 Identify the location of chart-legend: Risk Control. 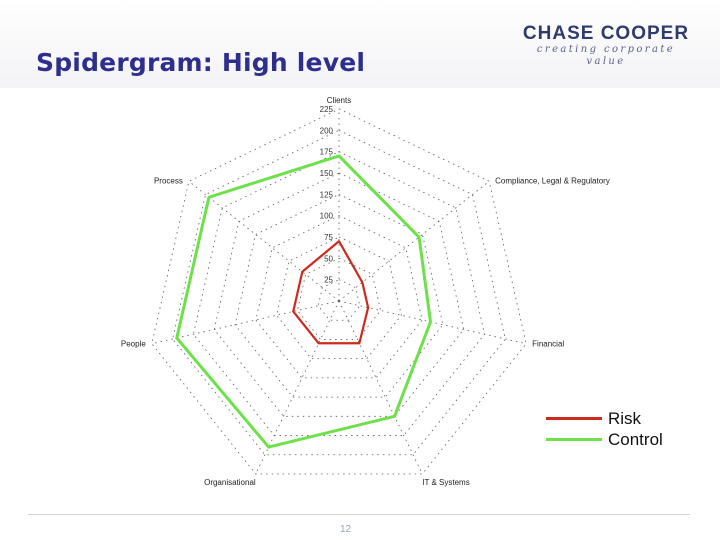
(604, 429).